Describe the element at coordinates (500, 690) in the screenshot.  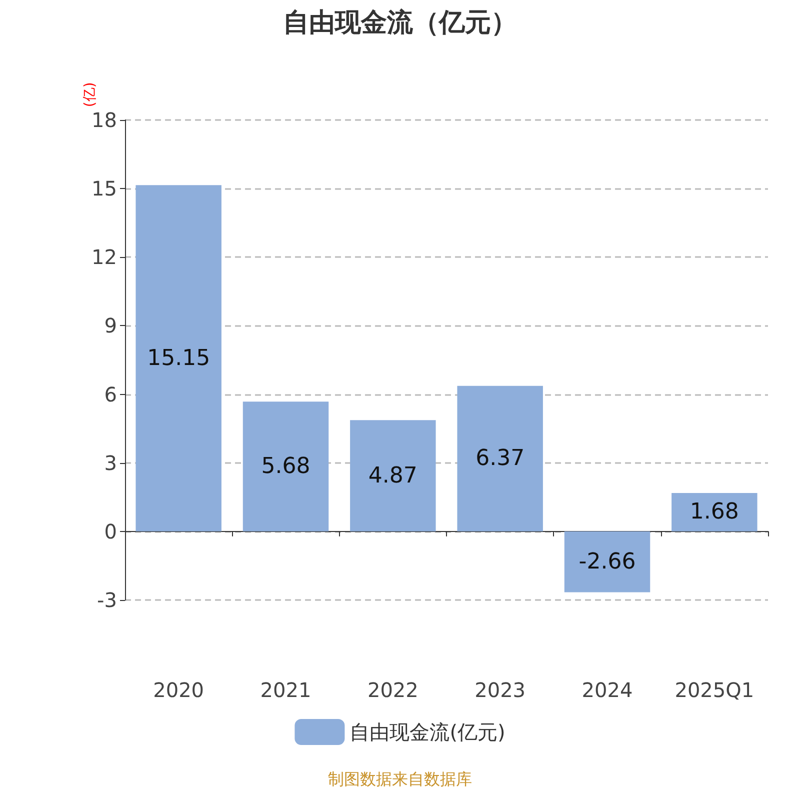
I see `x-tick-label: 2023` at that location.